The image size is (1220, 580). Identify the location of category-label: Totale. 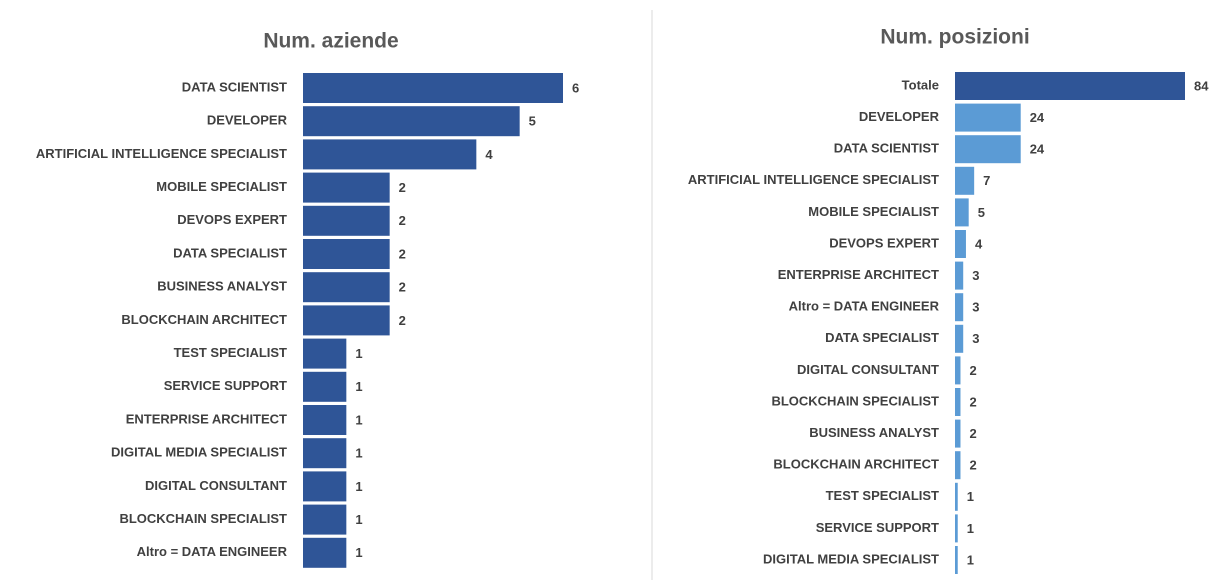
(920, 84).